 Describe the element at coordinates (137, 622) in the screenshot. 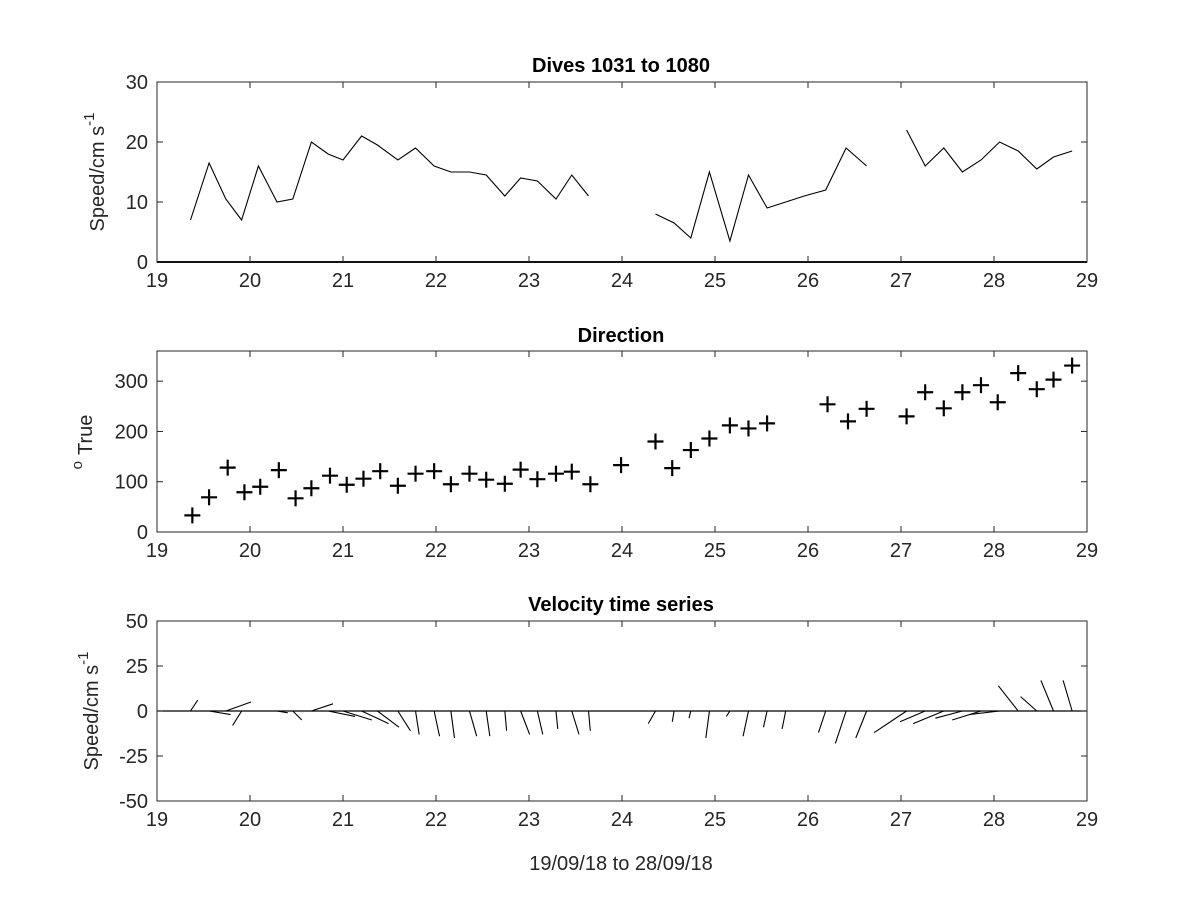

I see `y-tick-label: 50` at that location.